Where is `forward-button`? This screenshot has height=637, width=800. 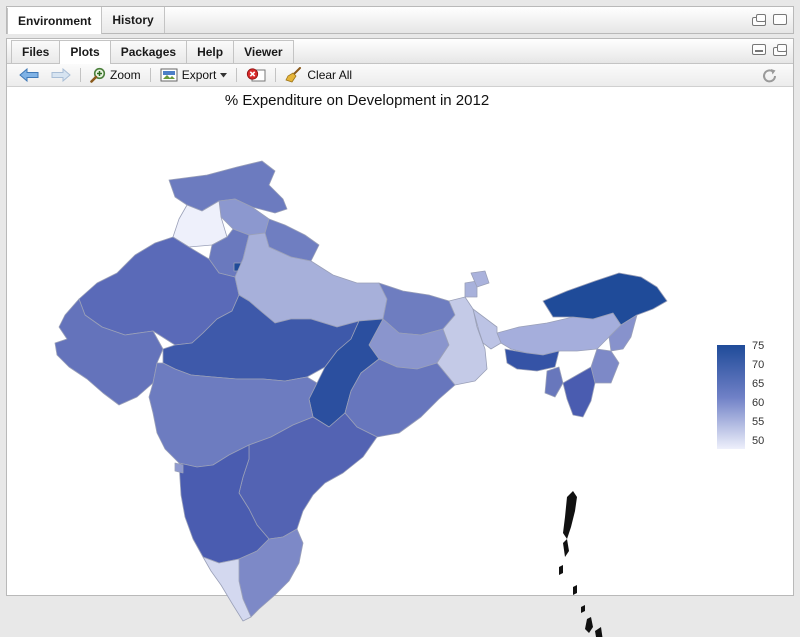
forward-button is located at coordinates (61, 75).